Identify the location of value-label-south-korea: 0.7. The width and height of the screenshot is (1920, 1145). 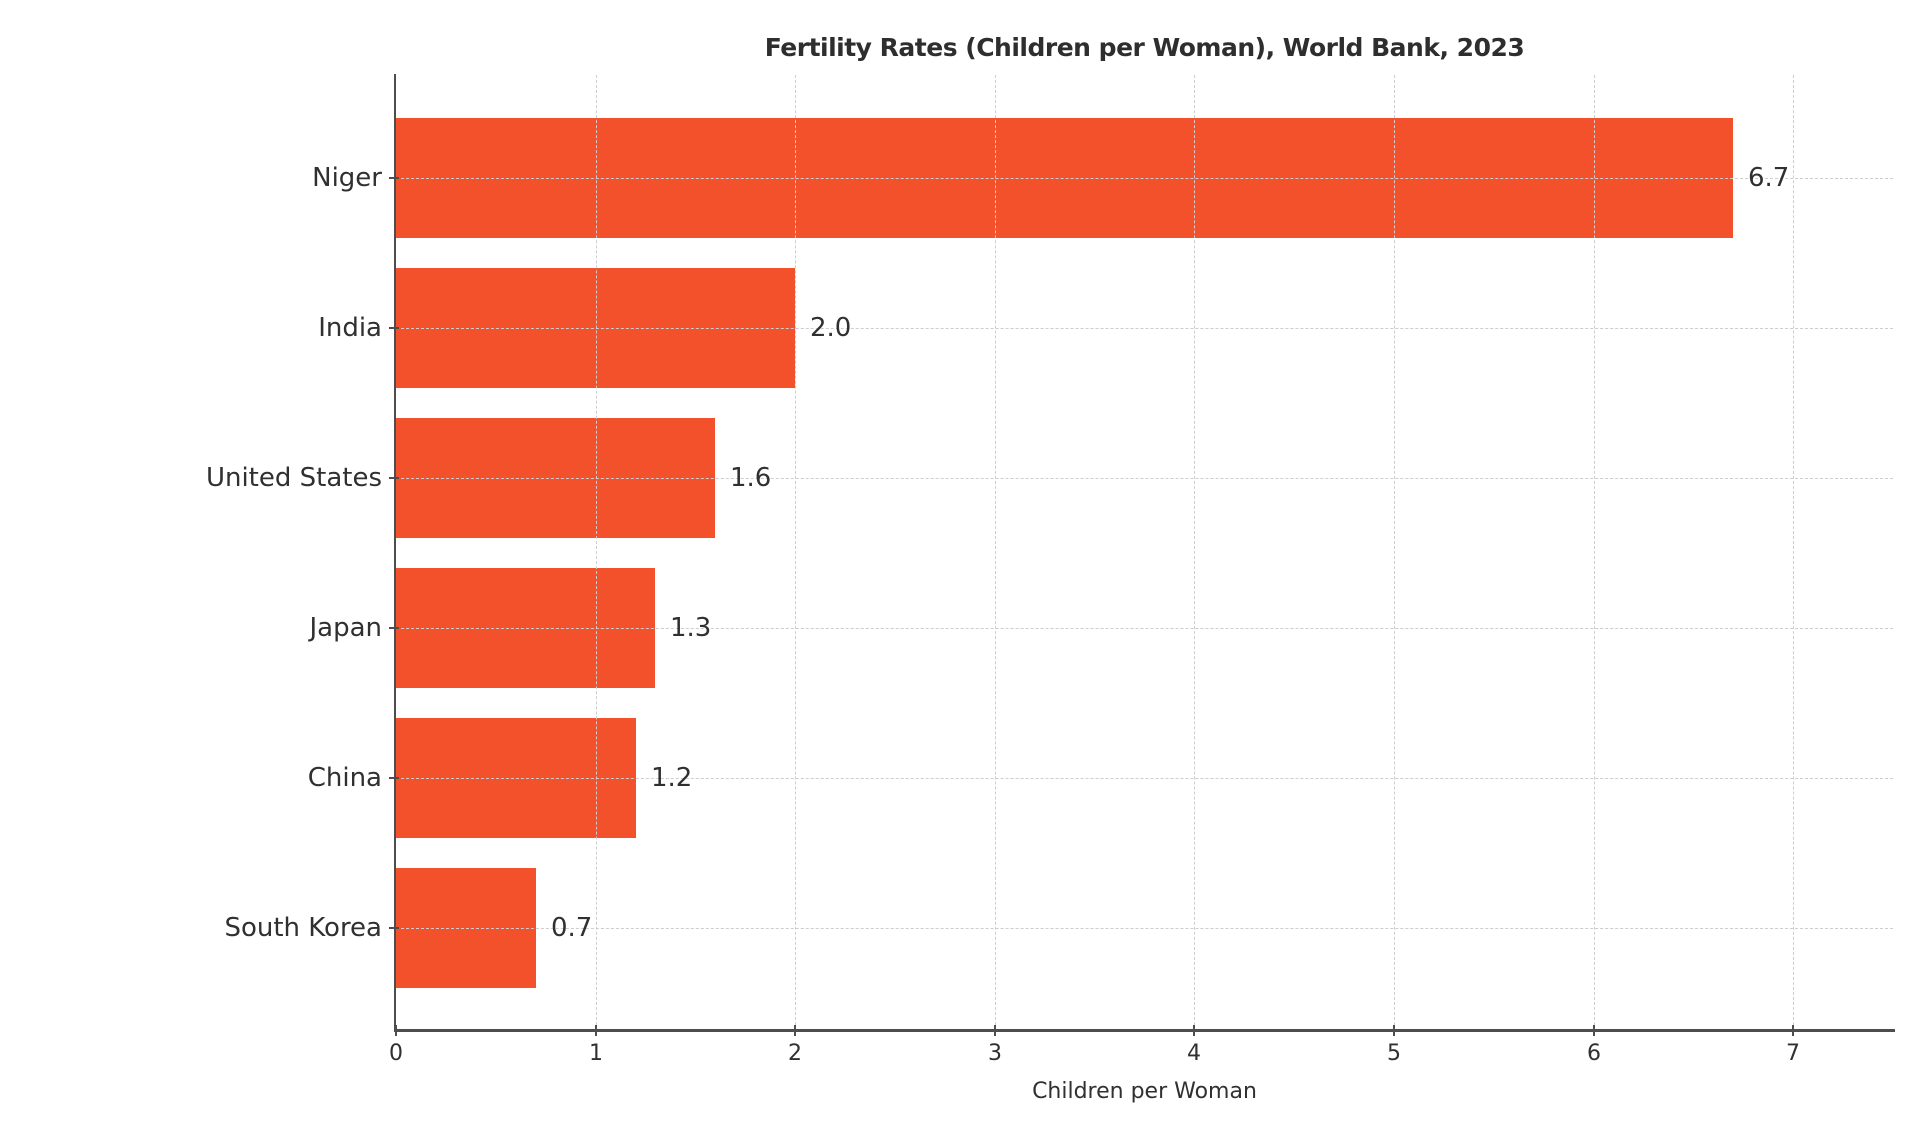
(572, 928).